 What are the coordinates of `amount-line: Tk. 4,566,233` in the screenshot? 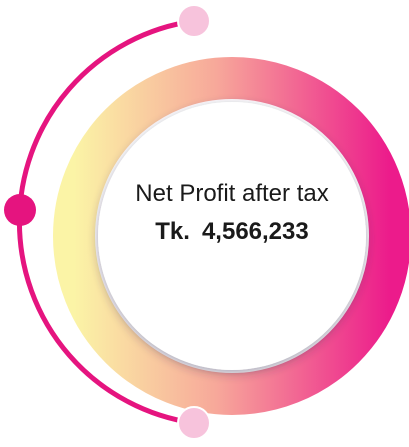 It's located at (232, 232).